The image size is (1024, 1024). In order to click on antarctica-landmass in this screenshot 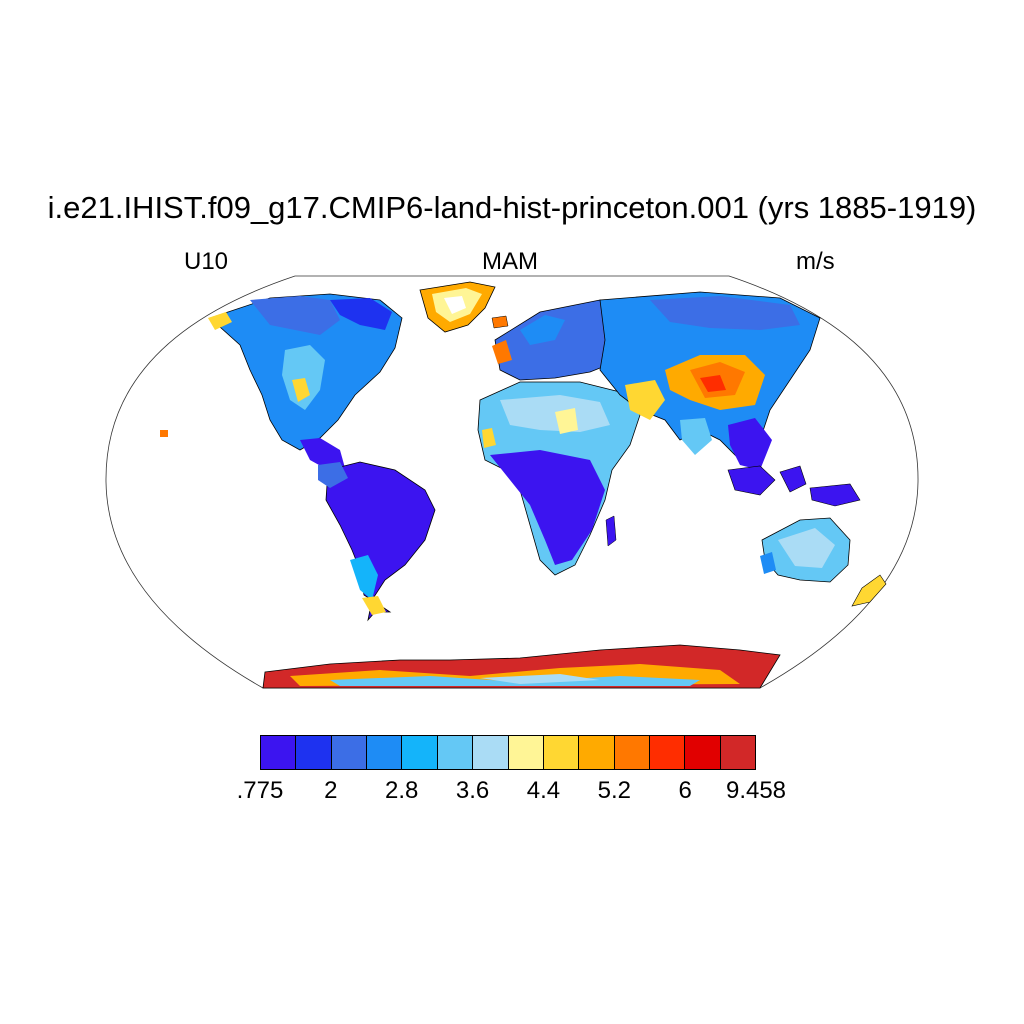, I will do `click(521, 666)`.